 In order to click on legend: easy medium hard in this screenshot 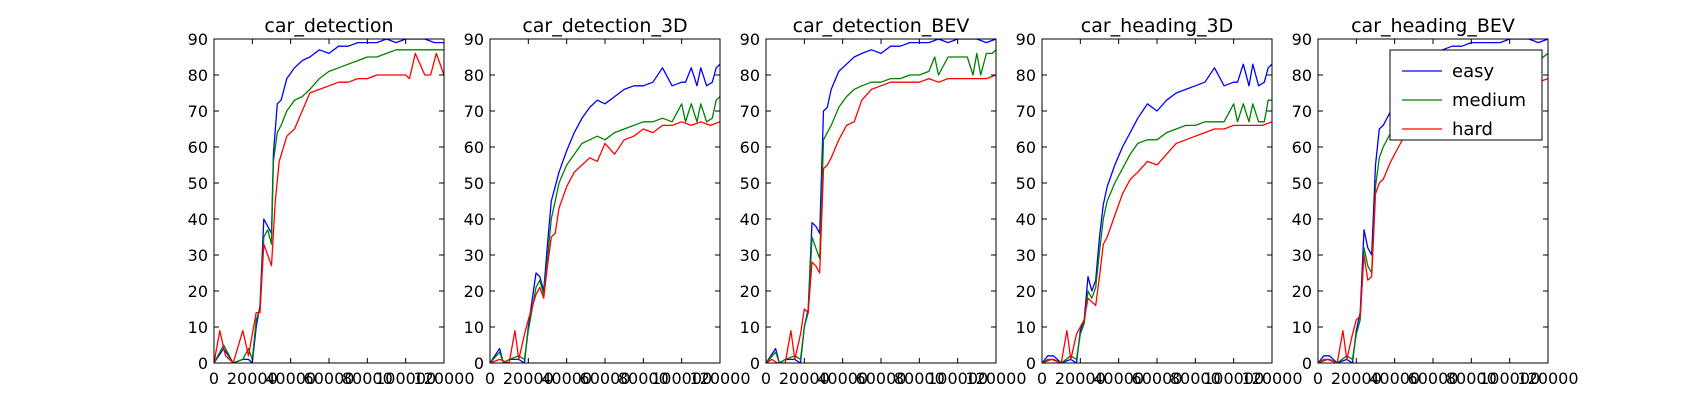, I will do `click(1466, 95)`.